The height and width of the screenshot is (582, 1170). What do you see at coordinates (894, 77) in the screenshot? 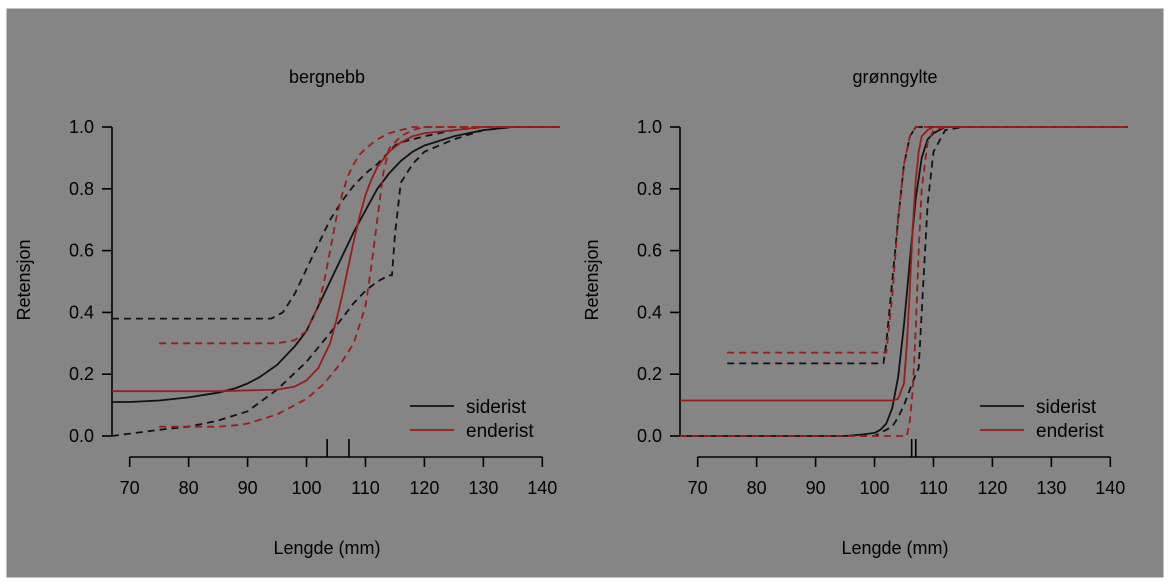
I see `panel-title: grønngylte` at bounding box center [894, 77].